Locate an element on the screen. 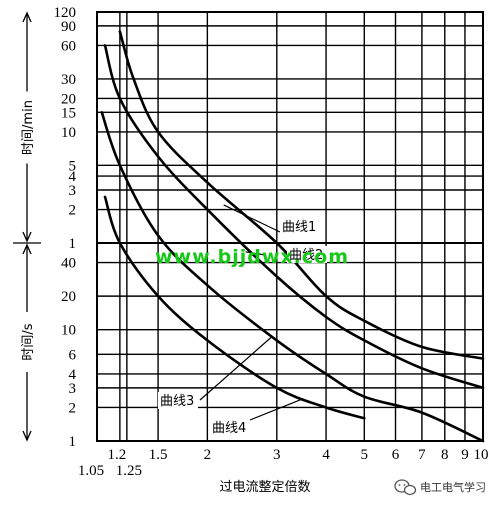 This screenshot has height=509, width=500. sec-label-backdrop is located at coordinates (27, 342).